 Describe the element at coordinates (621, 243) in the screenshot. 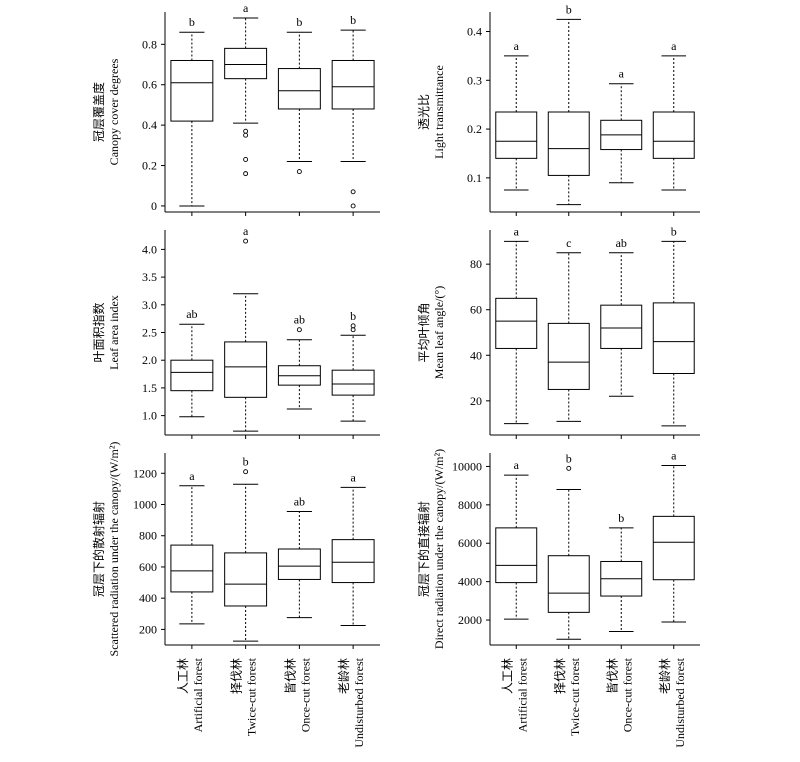

I see `panel-4-sig-letter: ab` at that location.